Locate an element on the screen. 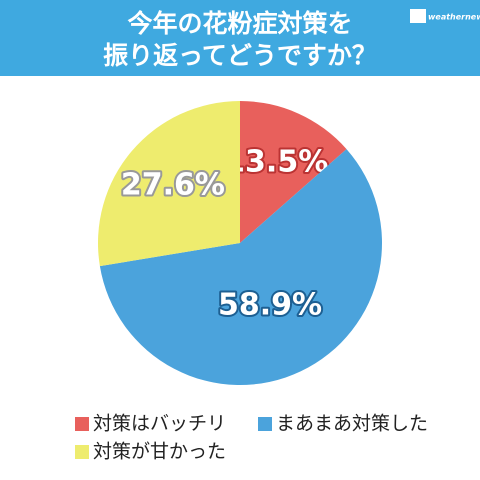 The width and height of the screenshot is (480, 480). legend-label: まあまあ対策した is located at coordinates (352, 424).